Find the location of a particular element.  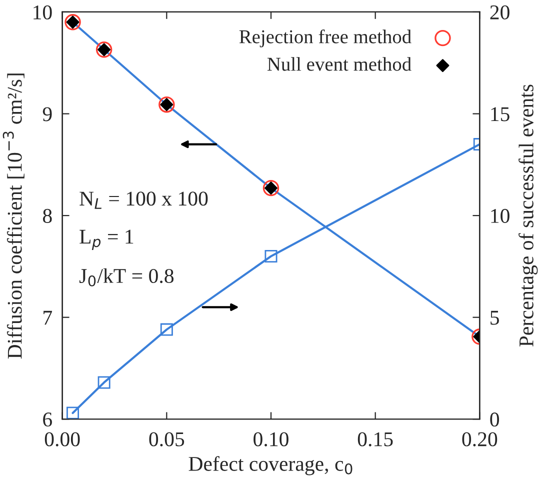

annotation: J$_{0}$/kT = 0.8 is located at coordinates (126, 277).